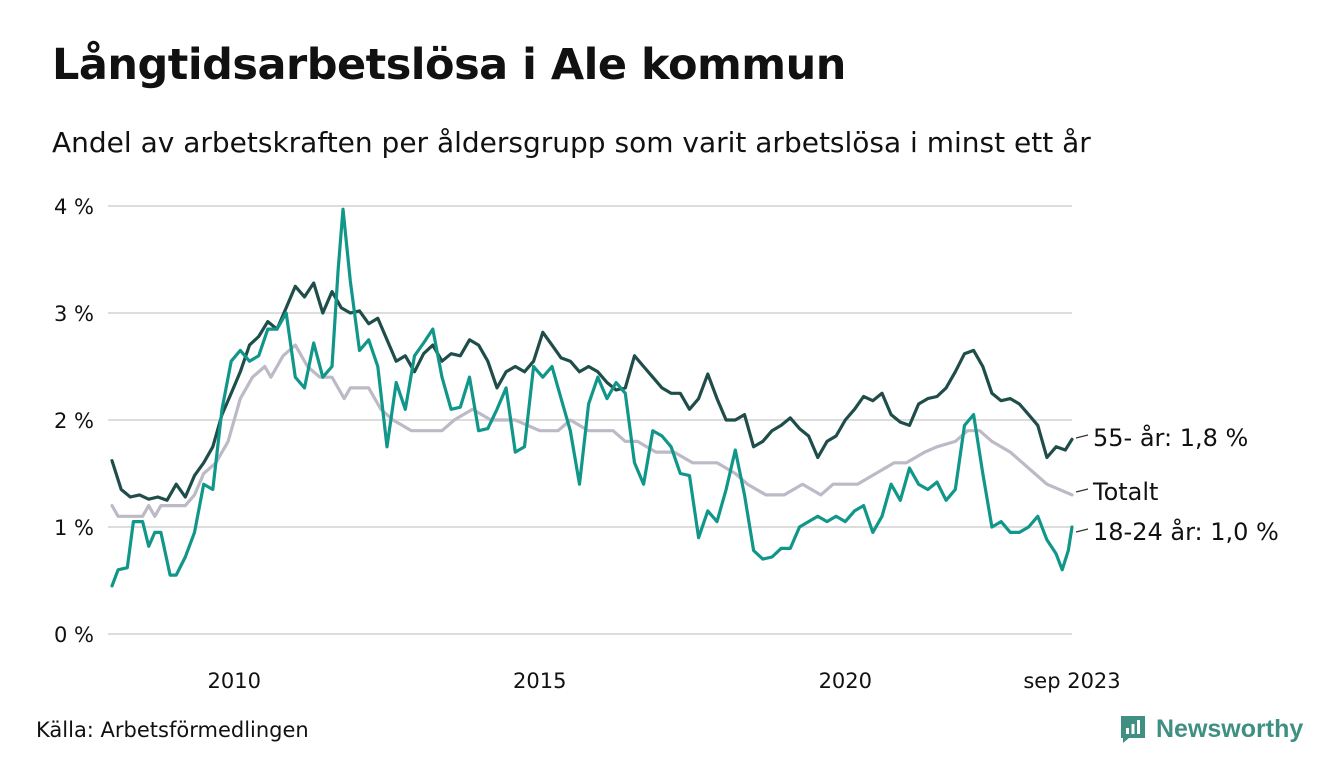 This screenshot has height=780, width=1340. Describe the element at coordinates (663, 681) in the screenshot. I see `x-axis-ticks: 2010 2015 2020 sep 2023` at that location.